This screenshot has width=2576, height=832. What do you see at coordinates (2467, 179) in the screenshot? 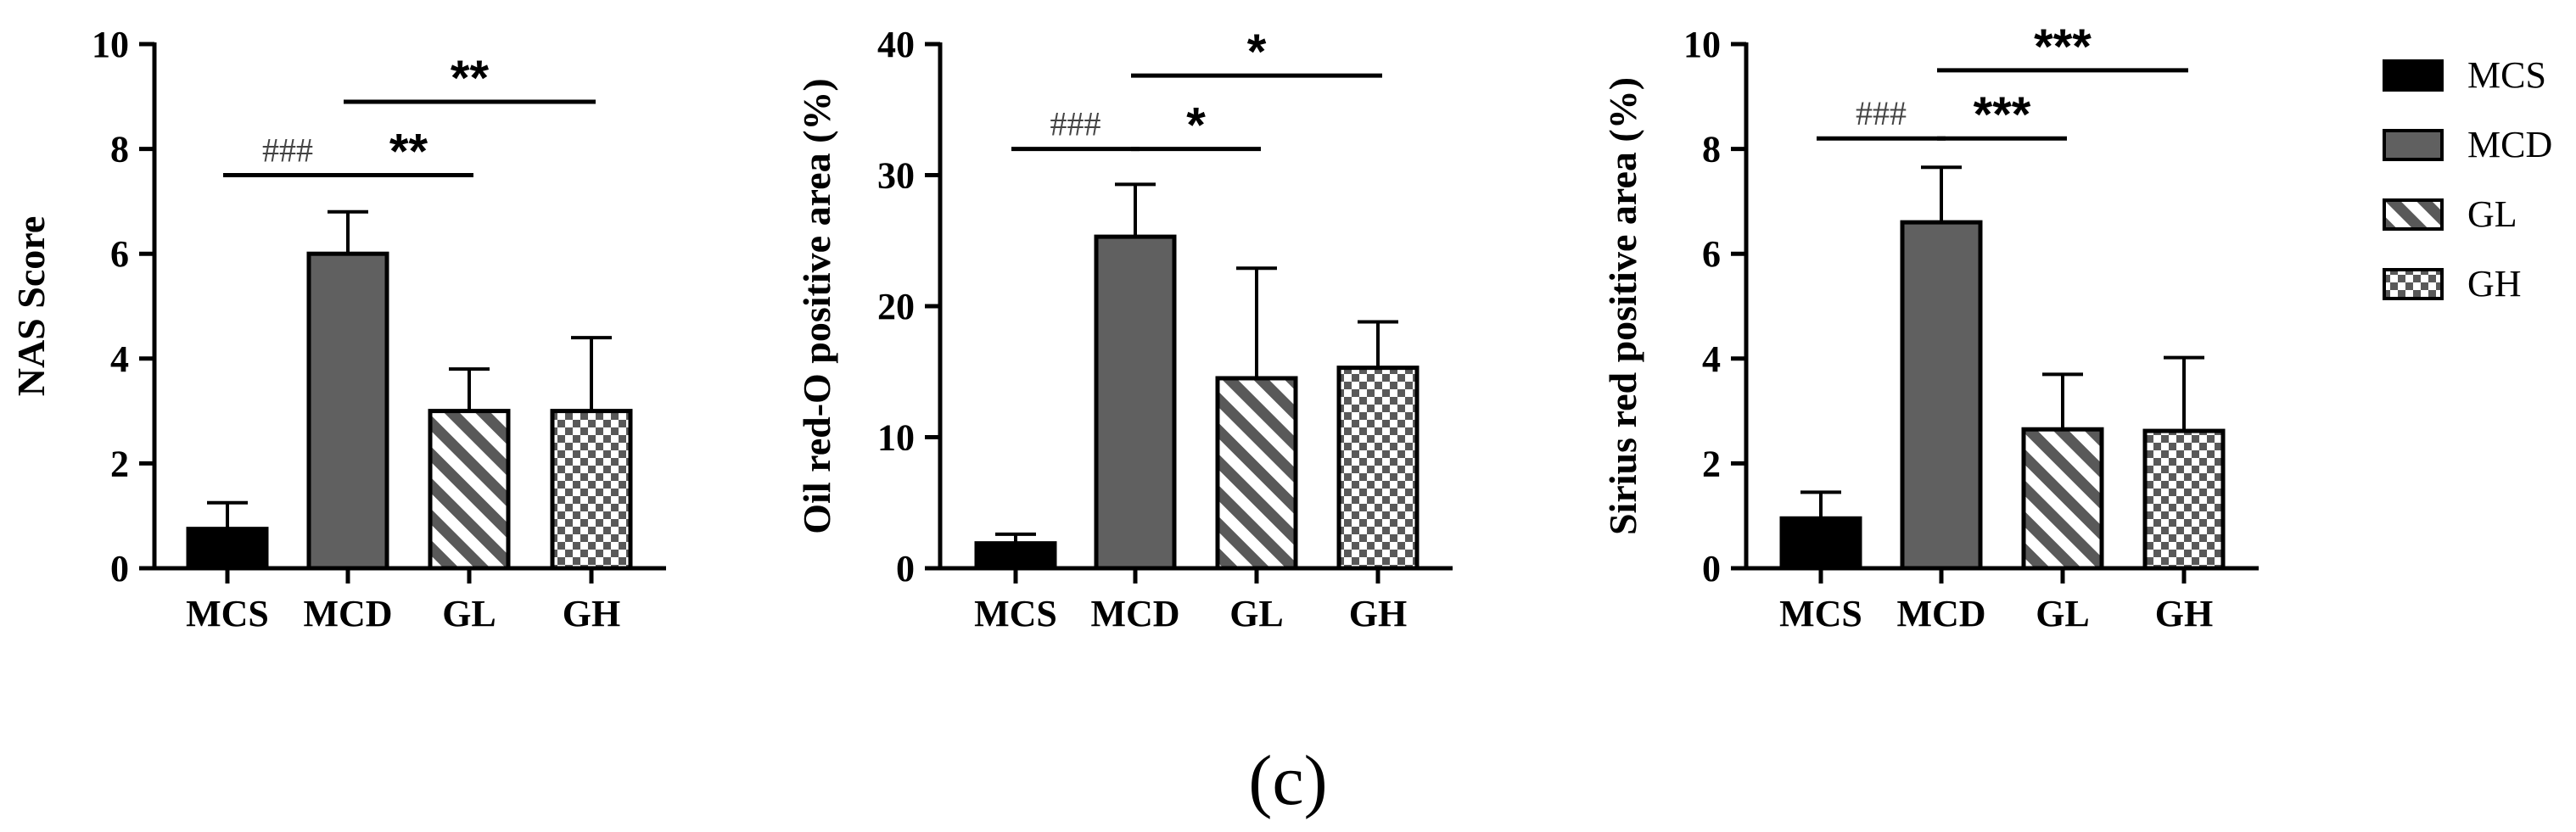
I see `legend: MCS MCD GL GH` at bounding box center [2467, 179].